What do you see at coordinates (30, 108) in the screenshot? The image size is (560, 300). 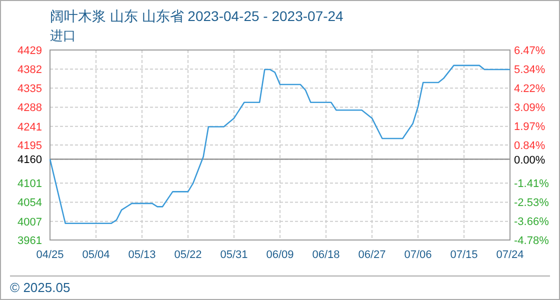 I see `y-tick-label: 4288` at bounding box center [30, 108].